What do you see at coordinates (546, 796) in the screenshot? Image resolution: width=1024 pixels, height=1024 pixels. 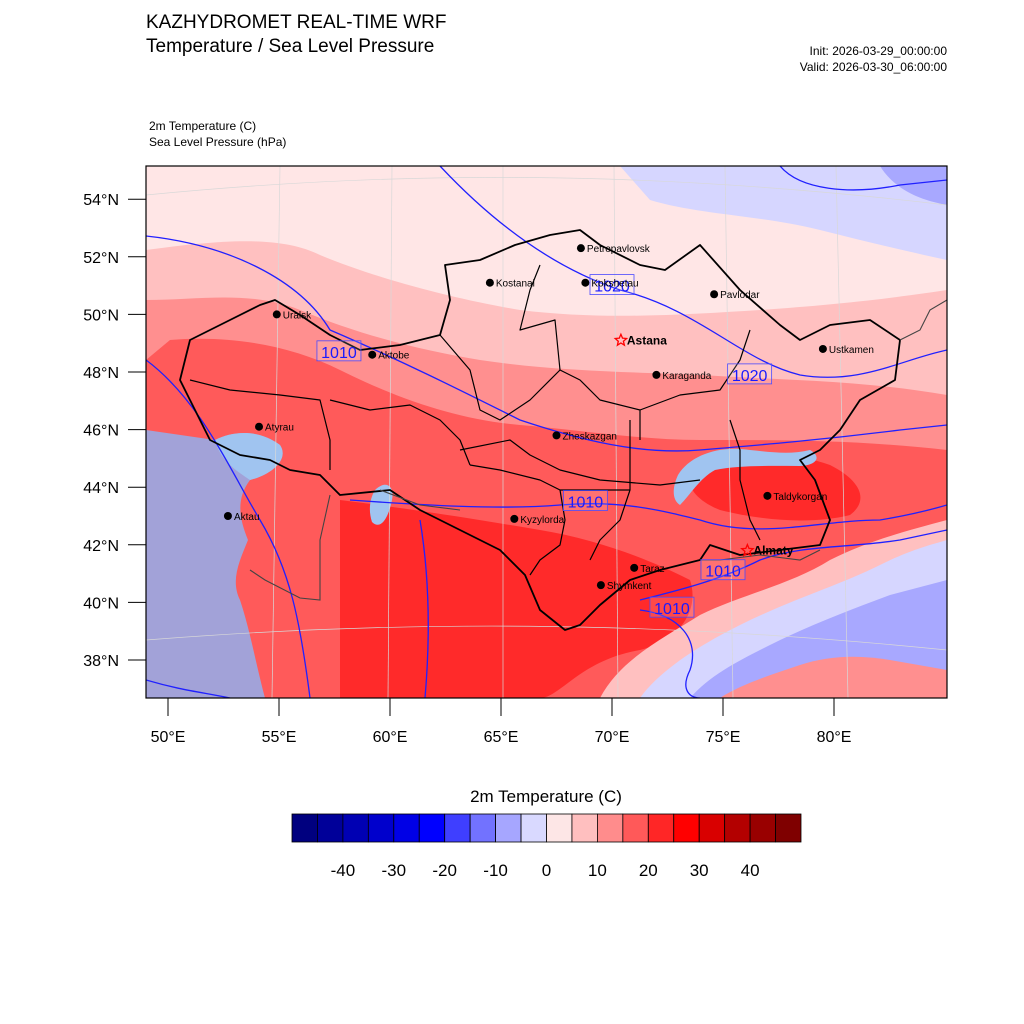 I see `colorbar-title: 2m Temperature (C)` at bounding box center [546, 796].